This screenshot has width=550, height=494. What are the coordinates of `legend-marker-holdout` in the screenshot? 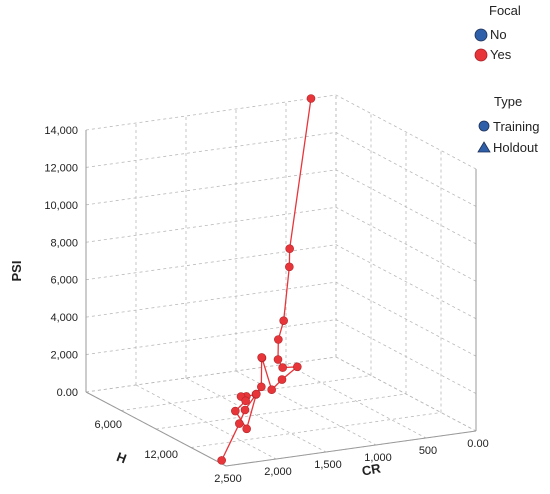 It's located at (484, 147).